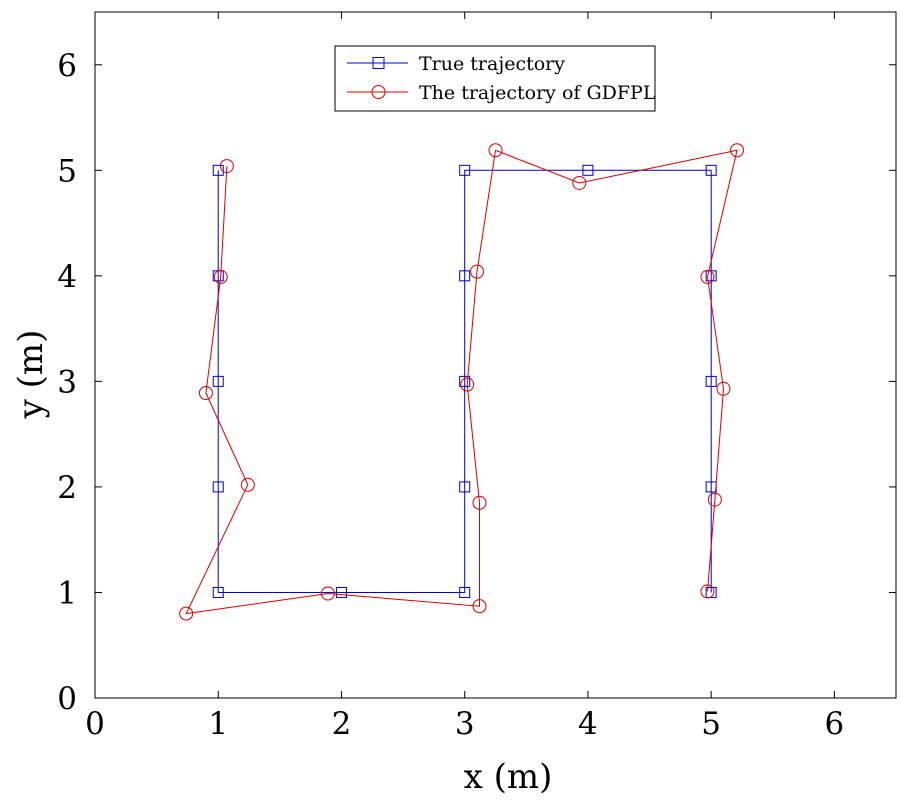 This screenshot has width=900, height=800. What do you see at coordinates (342, 724) in the screenshot?
I see `x-tick-label: 2` at bounding box center [342, 724].